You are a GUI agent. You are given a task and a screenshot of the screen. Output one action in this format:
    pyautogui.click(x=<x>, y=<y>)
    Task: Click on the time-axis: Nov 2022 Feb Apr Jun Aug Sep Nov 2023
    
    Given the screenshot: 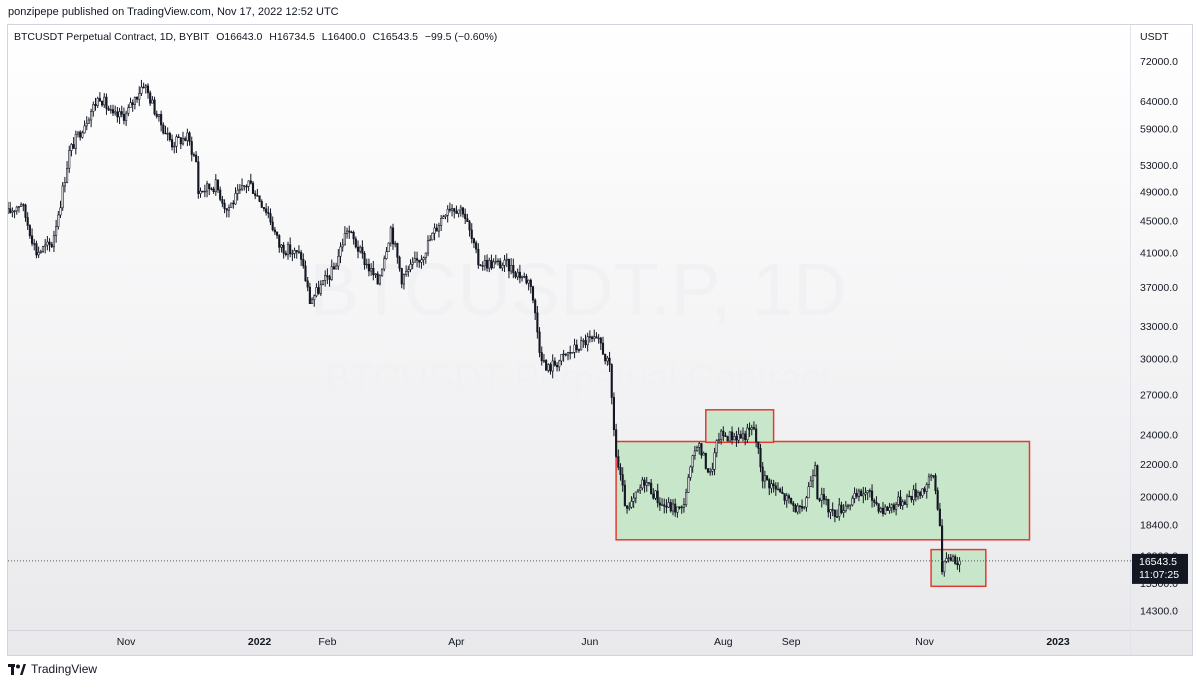 What is the action you would take?
    pyautogui.click(x=593, y=642)
    